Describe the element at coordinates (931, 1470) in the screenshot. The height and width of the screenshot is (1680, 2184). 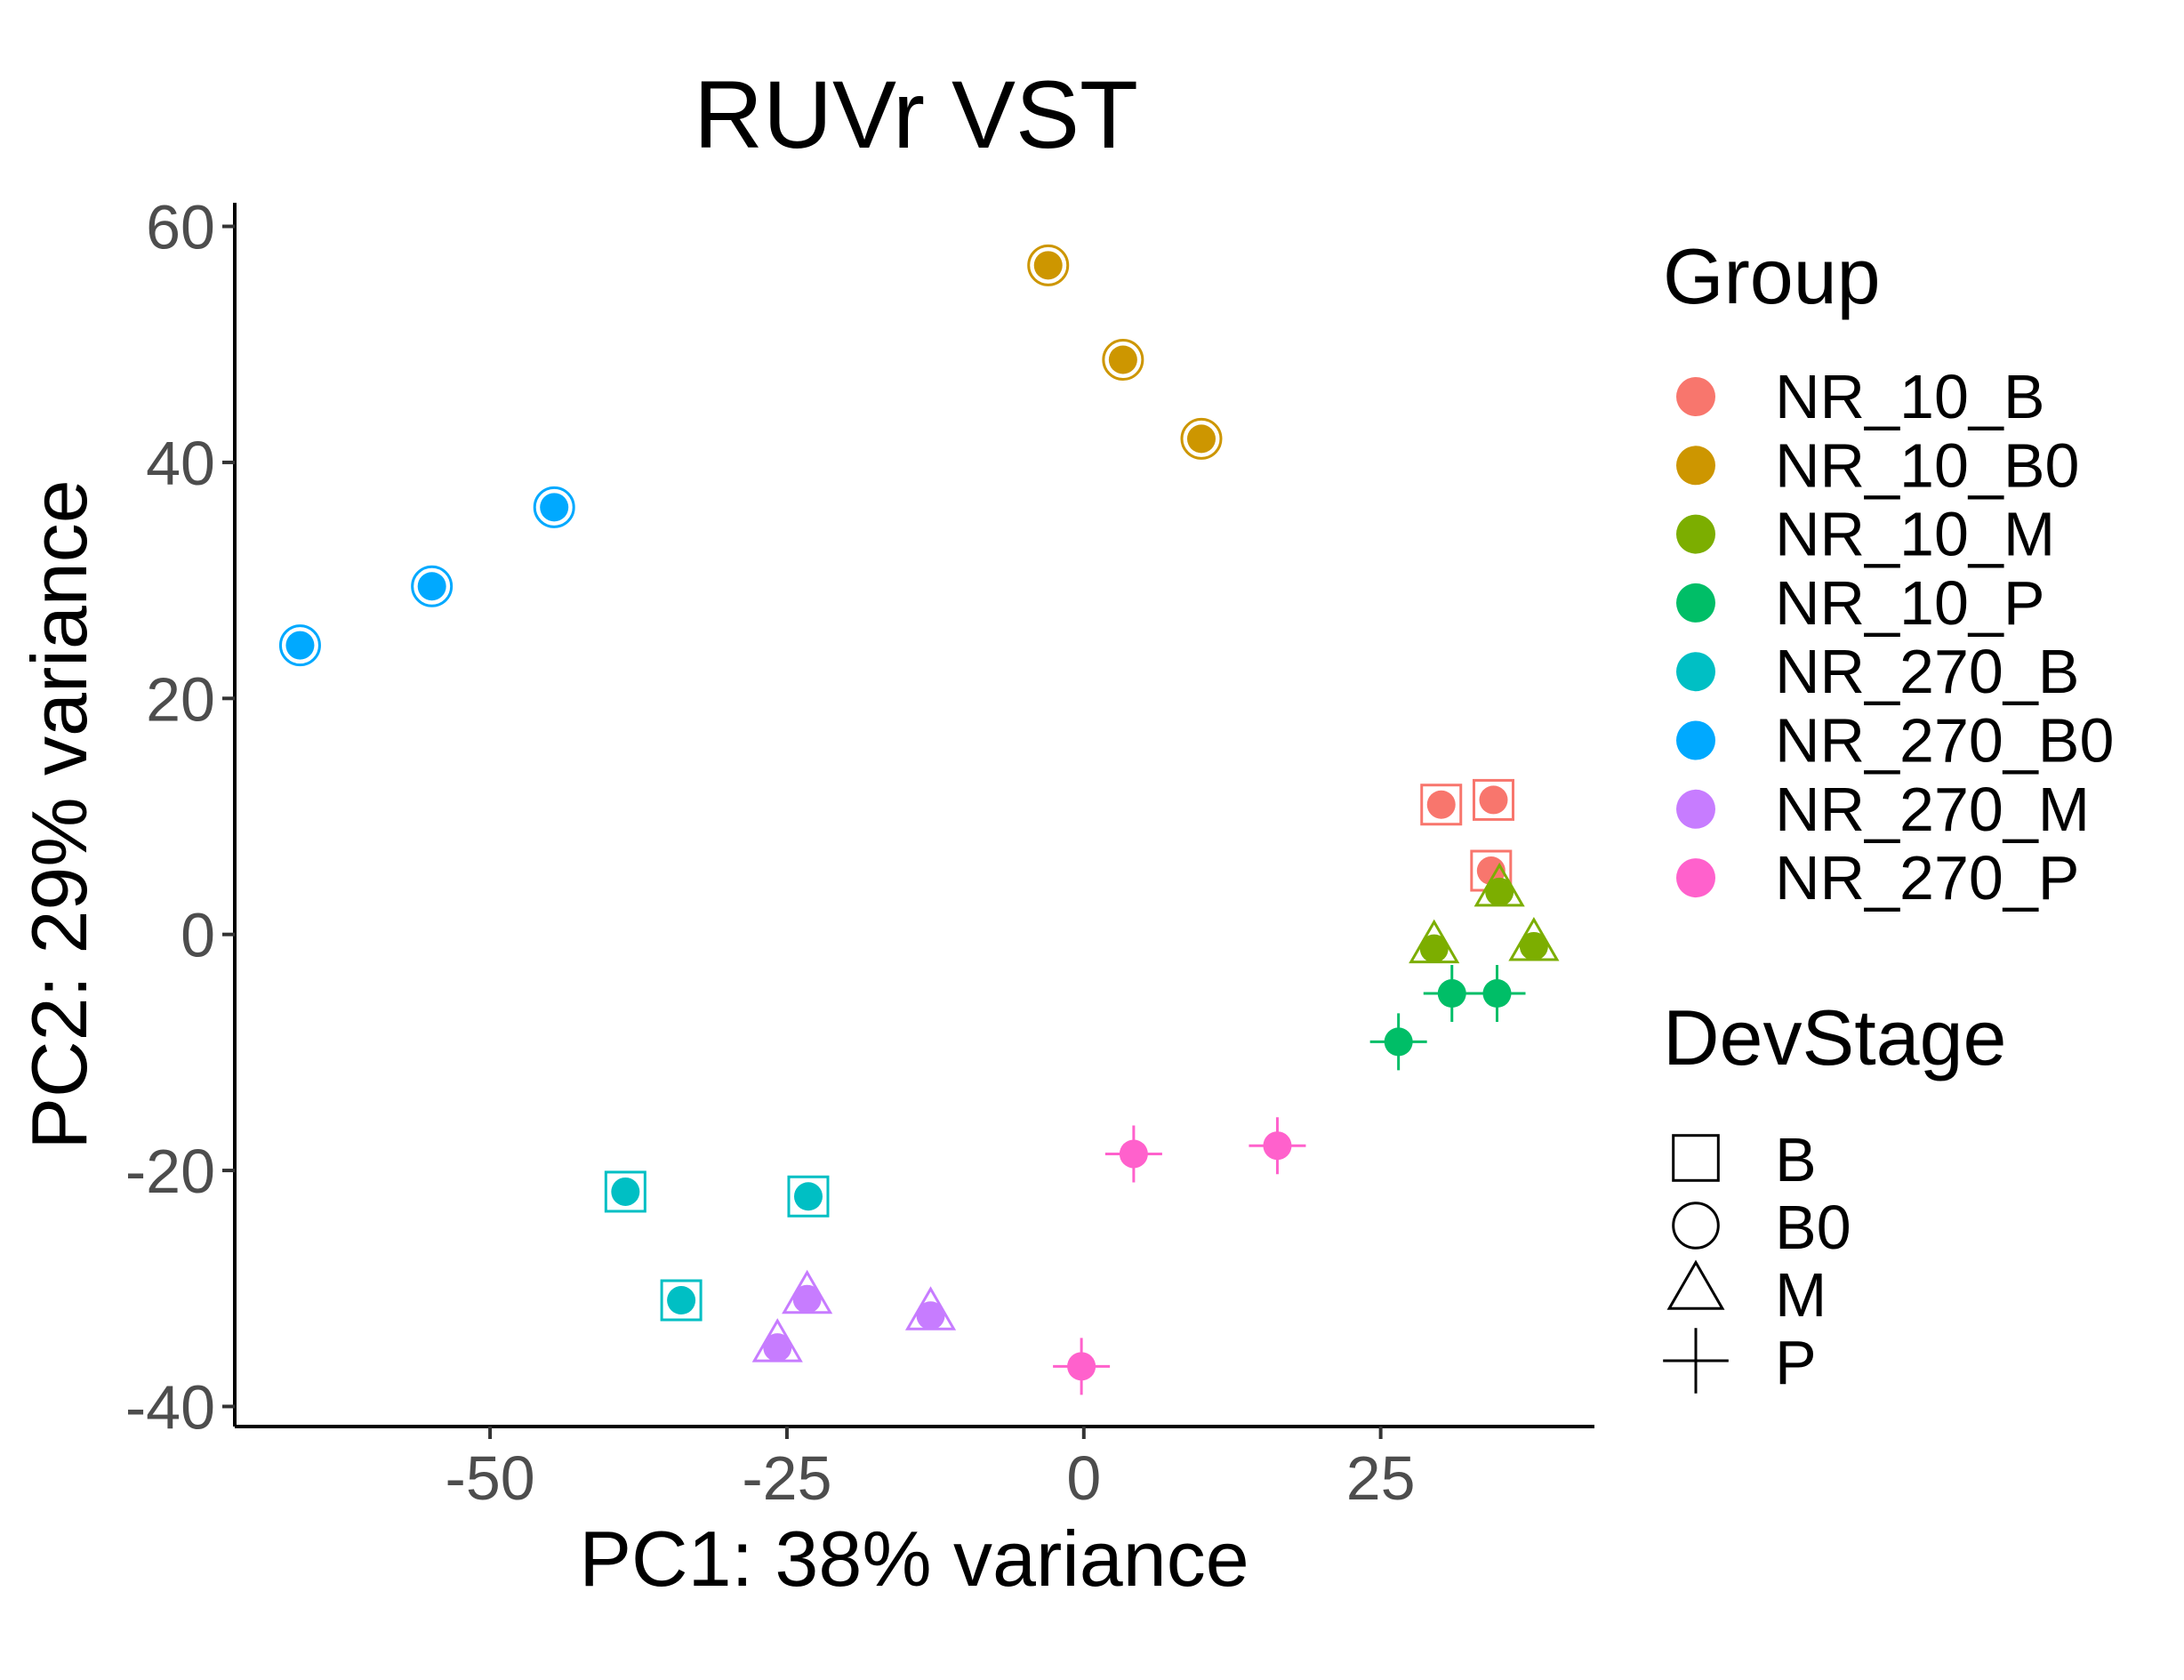
I see `x-ticks: -50 -25 0 25` at that location.